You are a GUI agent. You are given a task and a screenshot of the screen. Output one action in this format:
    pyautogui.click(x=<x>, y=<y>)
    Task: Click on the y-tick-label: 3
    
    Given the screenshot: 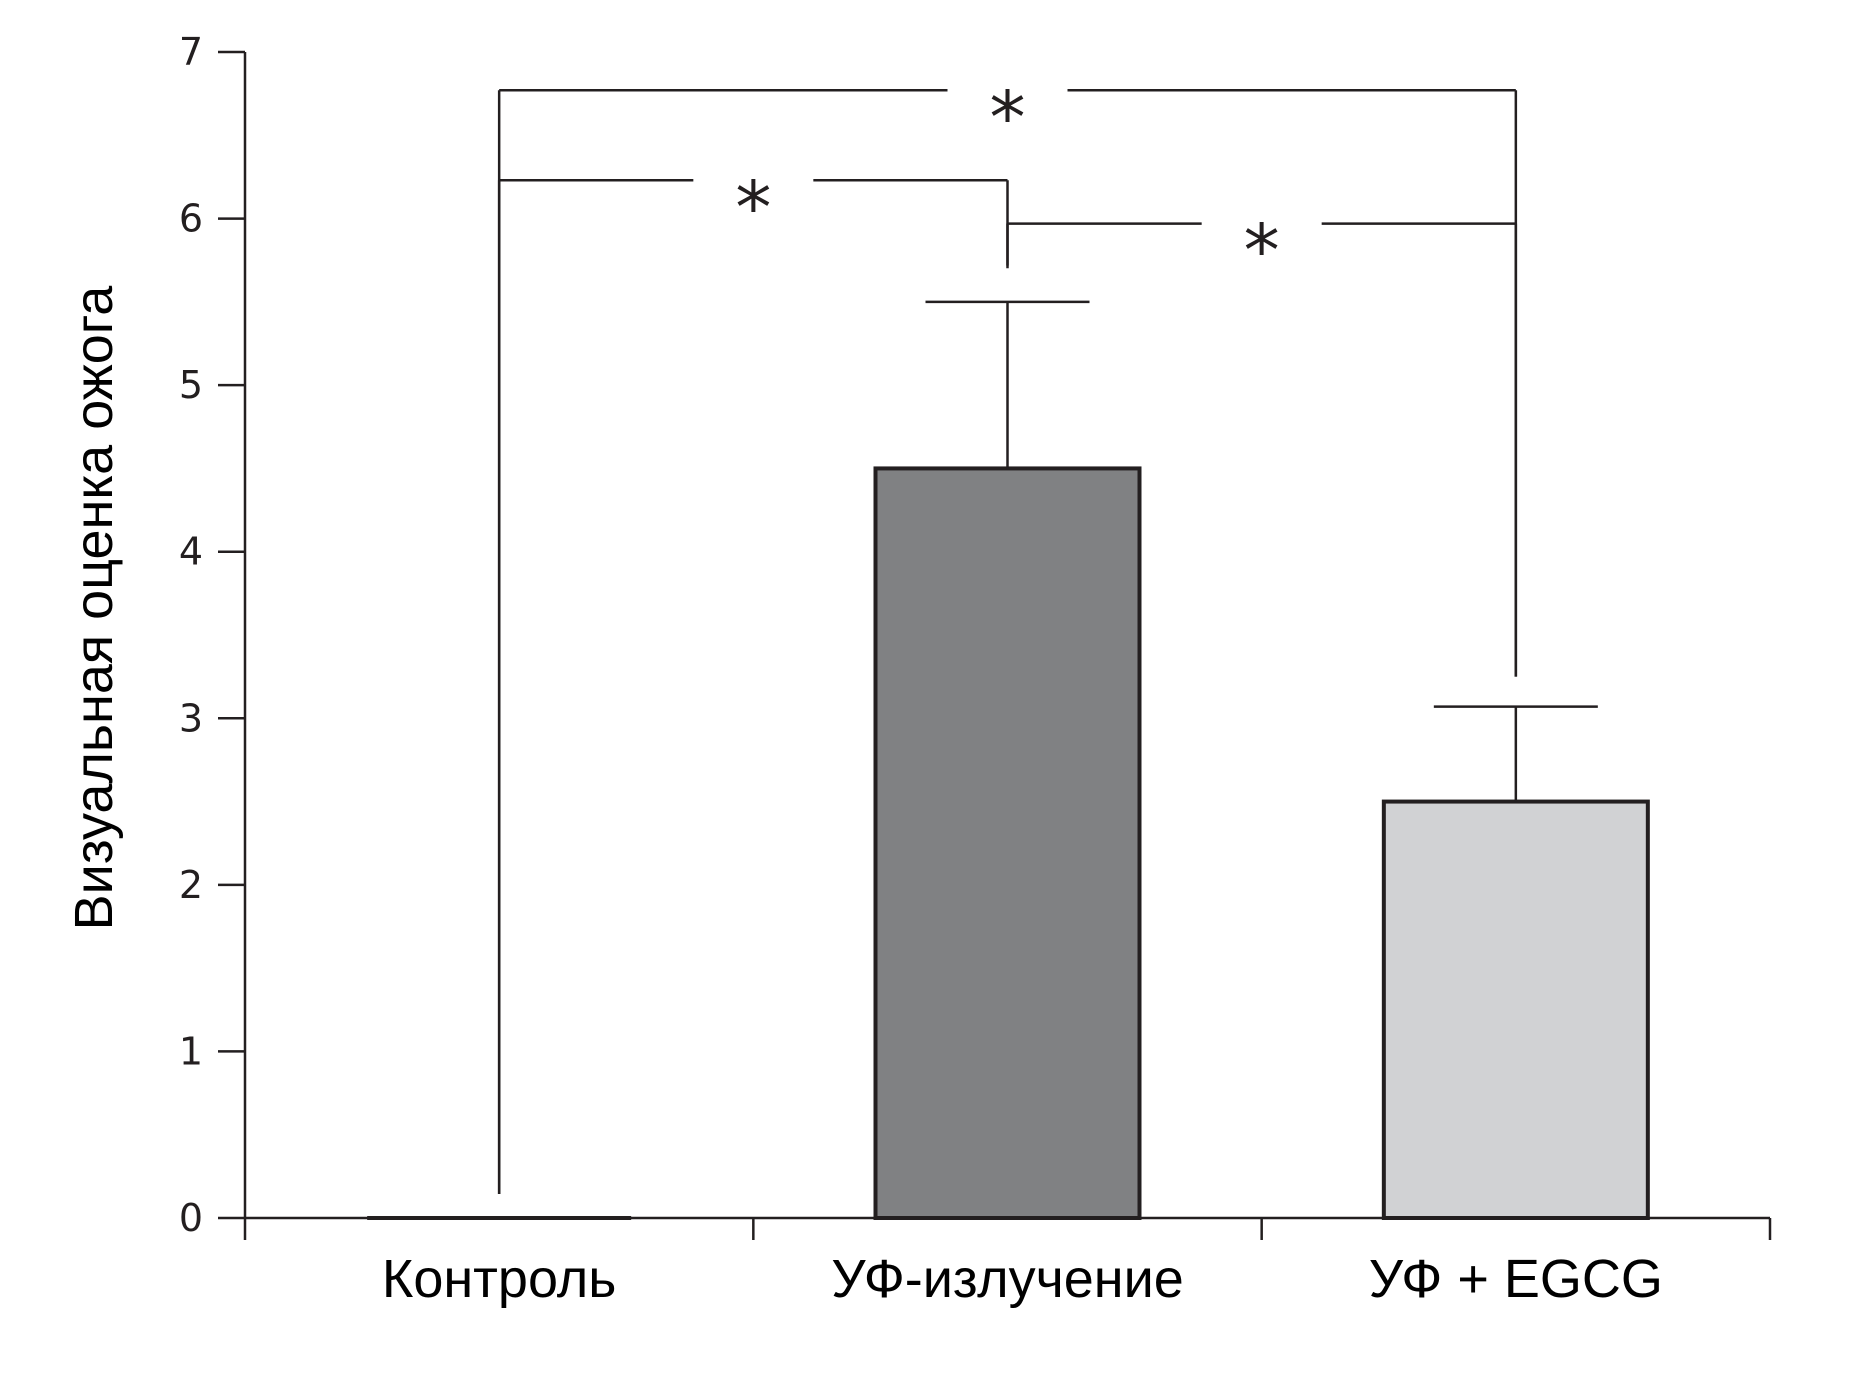 What is the action you would take?
    pyautogui.click(x=191, y=718)
    